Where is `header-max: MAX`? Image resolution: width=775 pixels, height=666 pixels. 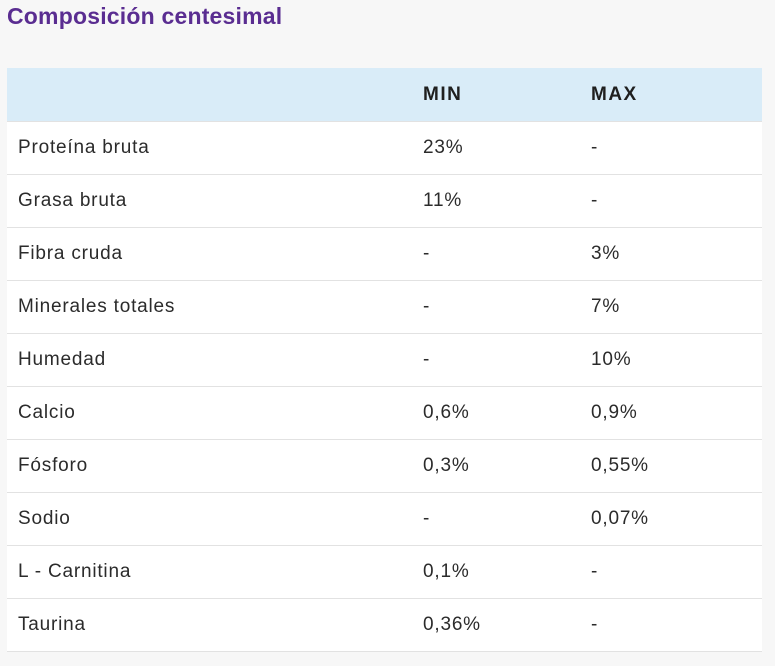
header-max: MAX is located at coordinates (614, 94).